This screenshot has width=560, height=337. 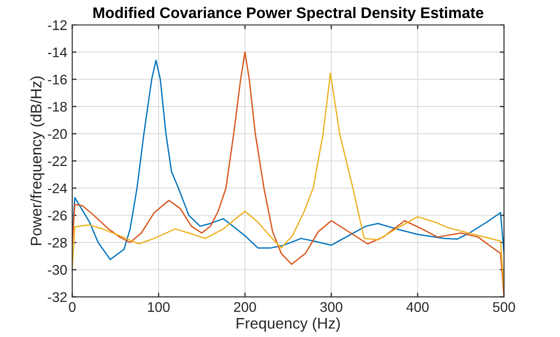 I want to click on x-tick-label: 300, so click(x=331, y=307).